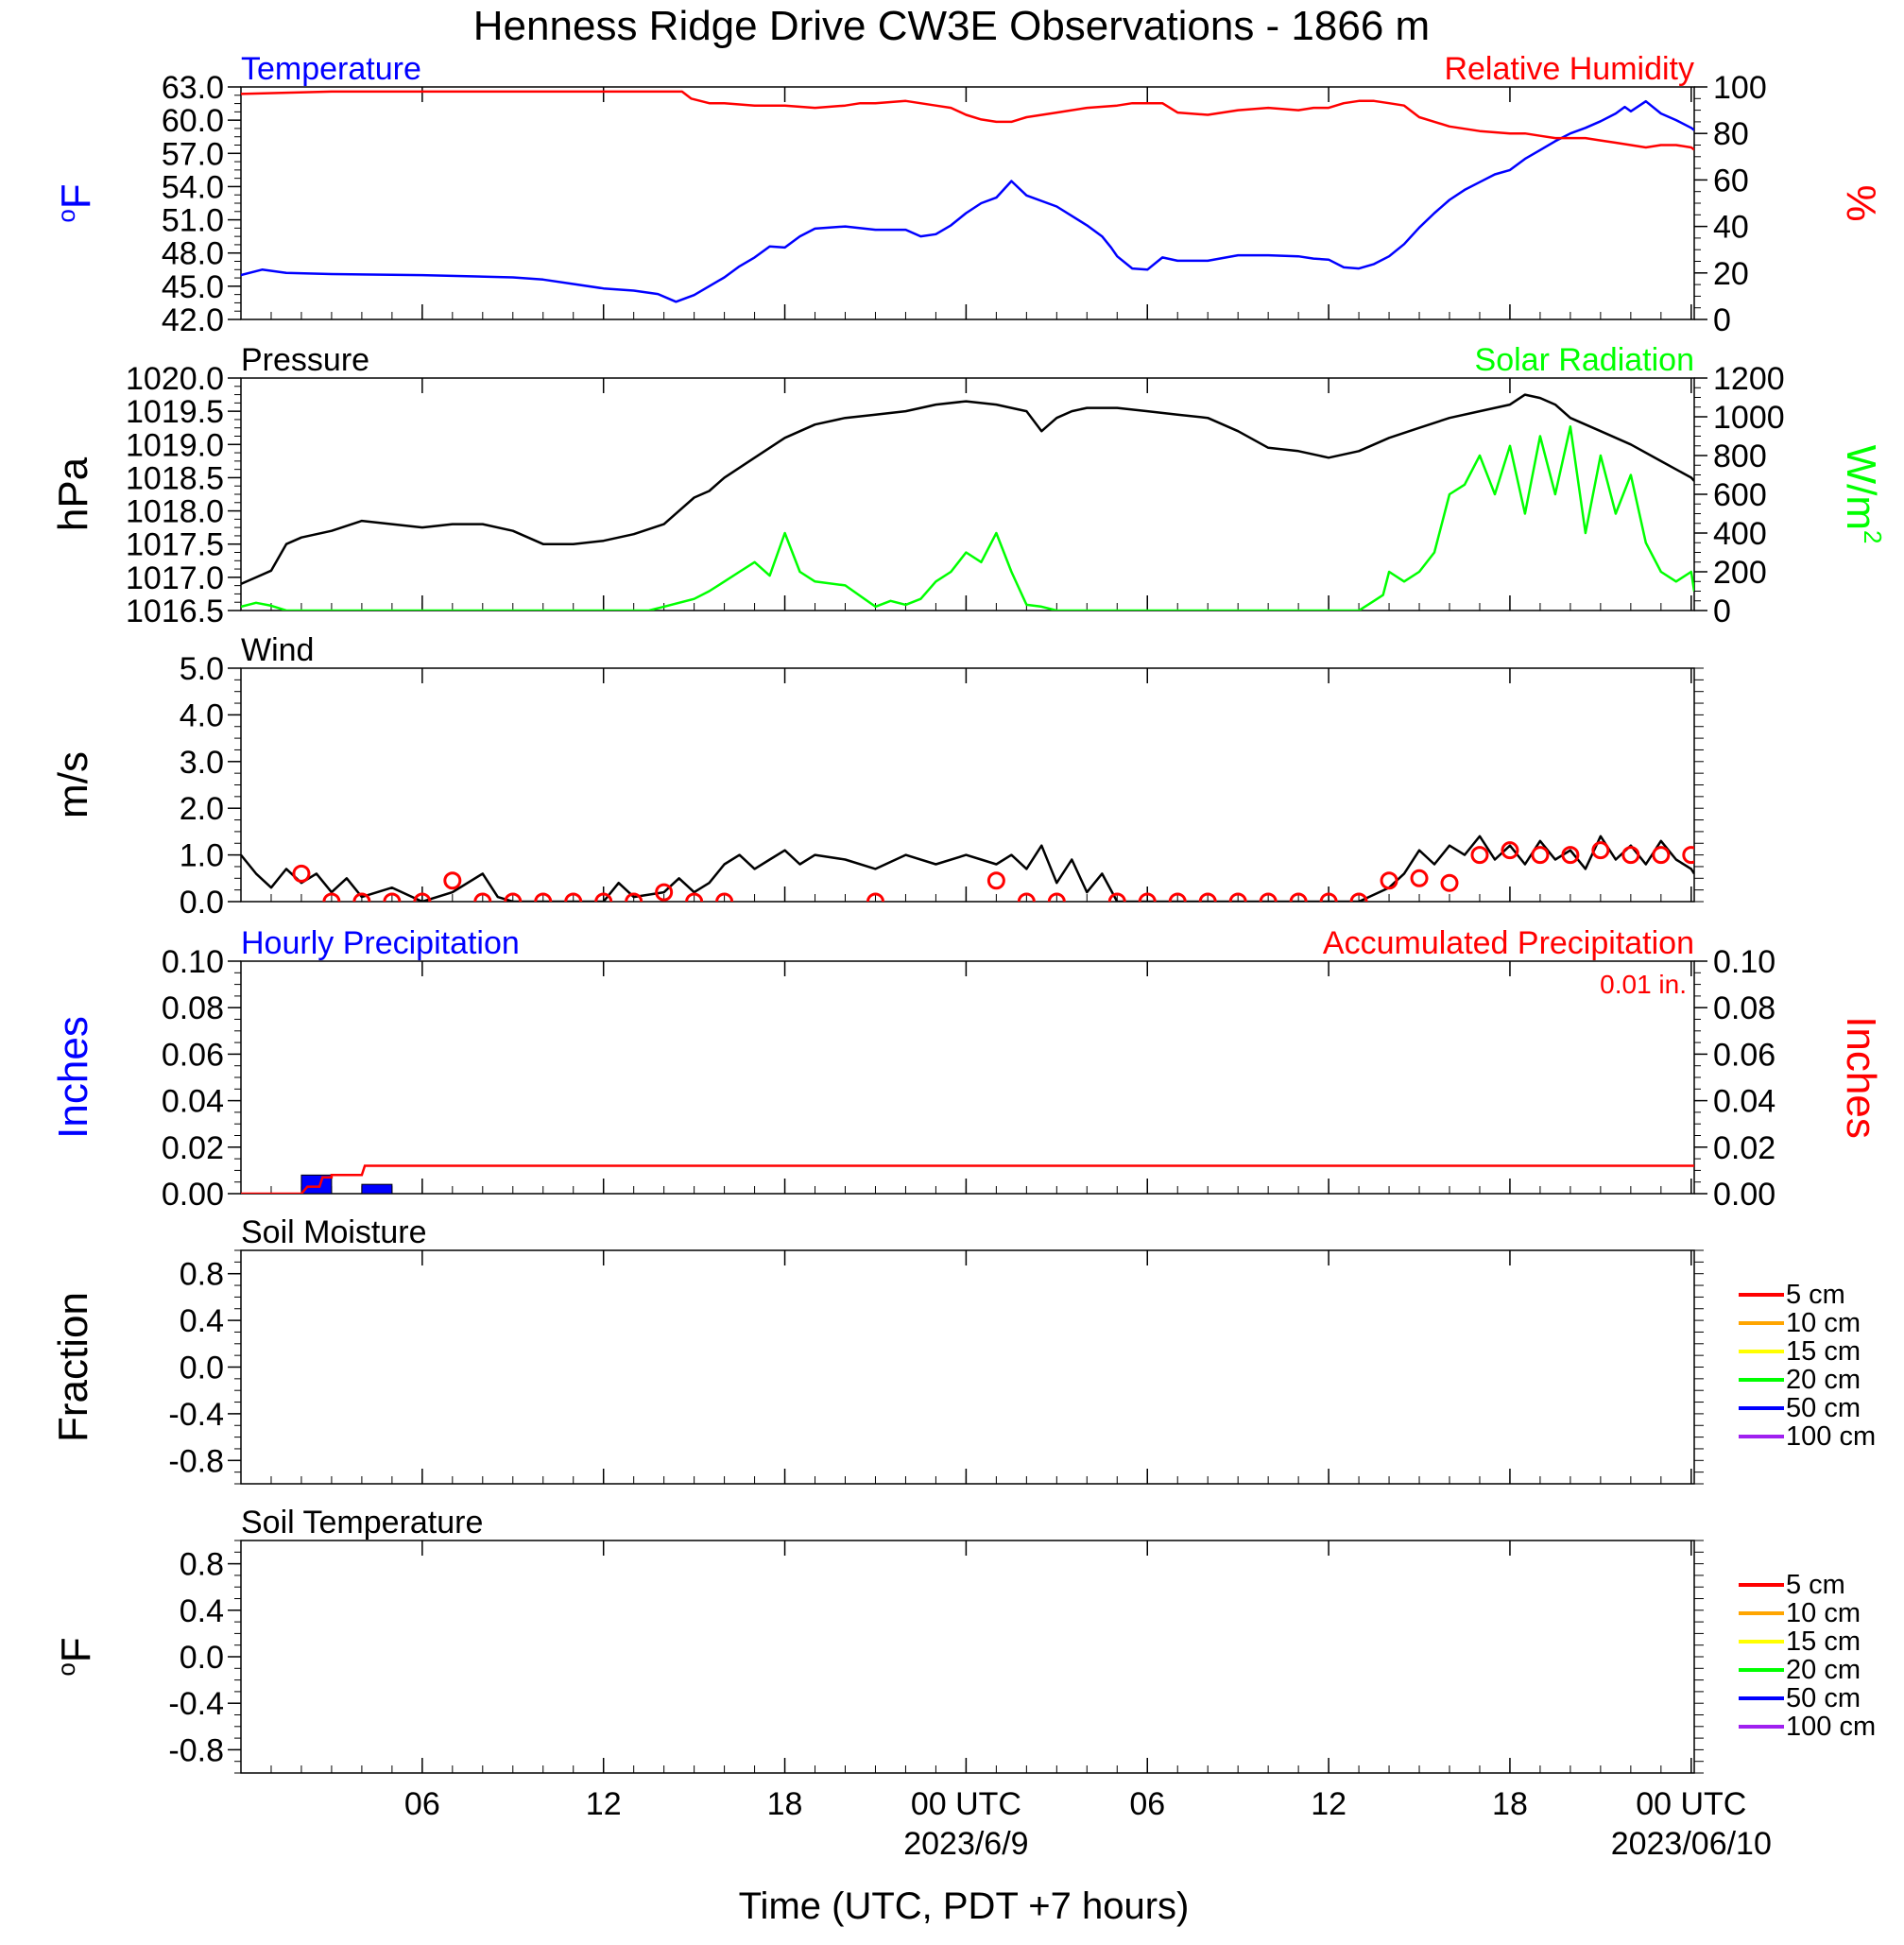 The width and height of the screenshot is (1904, 1945). What do you see at coordinates (877, 776) in the screenshot?
I see `panel-wind: 5.0 4.0 3.0 2.0 1.0 0.0 Wind m/s` at bounding box center [877, 776].